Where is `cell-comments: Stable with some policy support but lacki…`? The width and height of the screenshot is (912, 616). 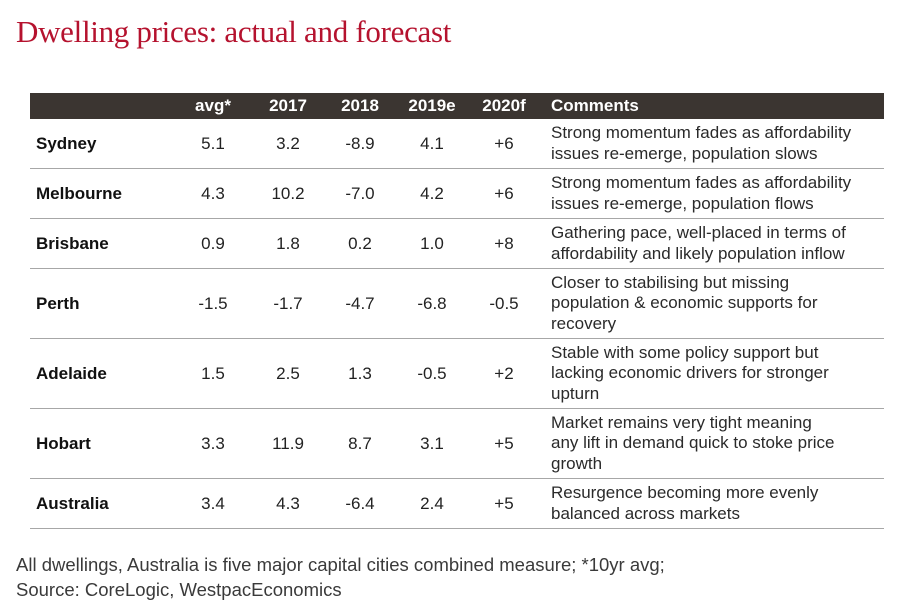
cell-comments: Stable with some policy support but lacki… is located at coordinates (712, 373).